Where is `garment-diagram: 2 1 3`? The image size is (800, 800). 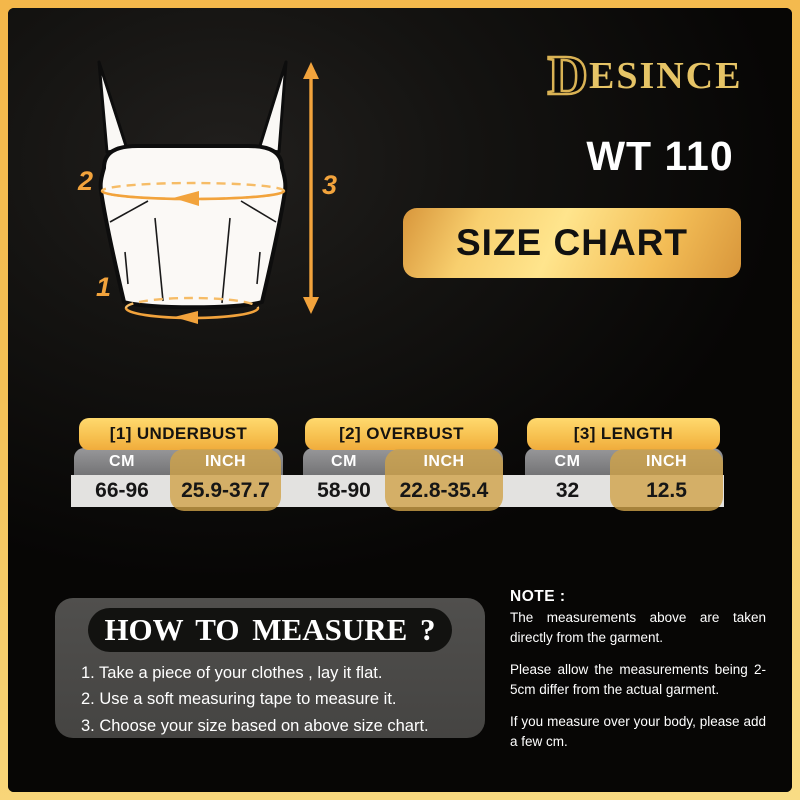 garment-diagram: 2 1 3 is located at coordinates (207, 192).